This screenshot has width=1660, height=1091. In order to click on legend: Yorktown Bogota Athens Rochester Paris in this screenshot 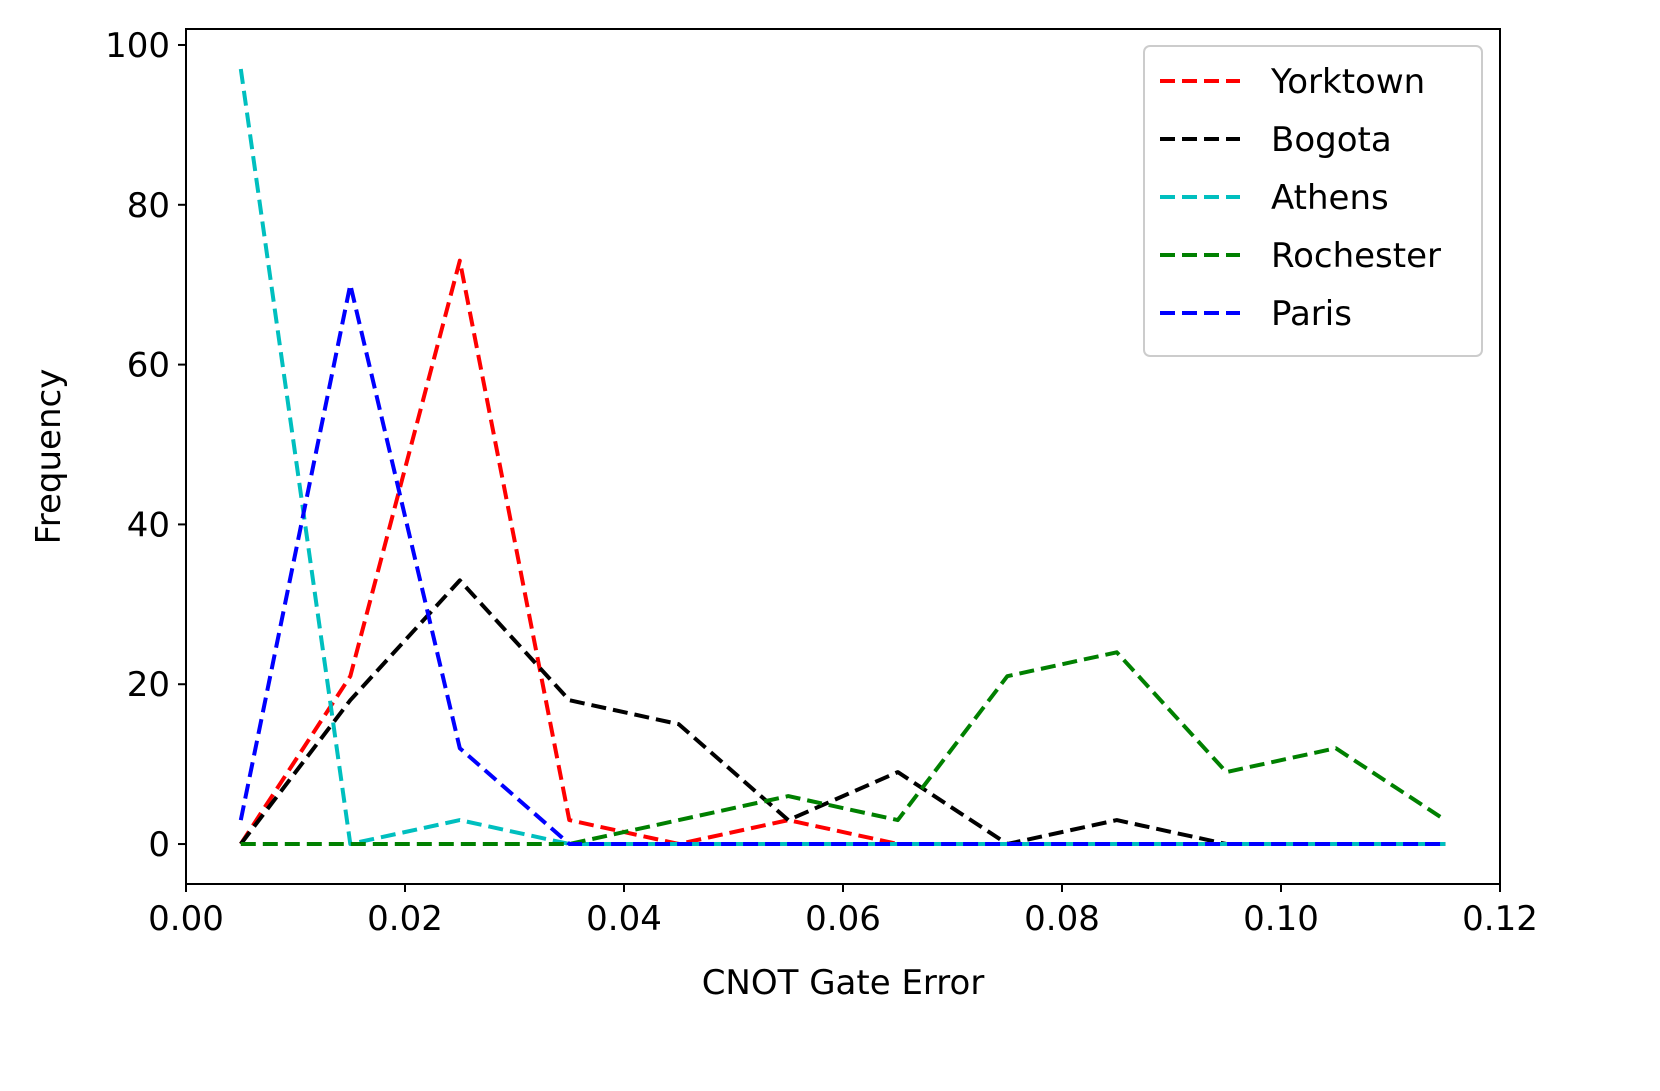, I will do `click(1313, 201)`.